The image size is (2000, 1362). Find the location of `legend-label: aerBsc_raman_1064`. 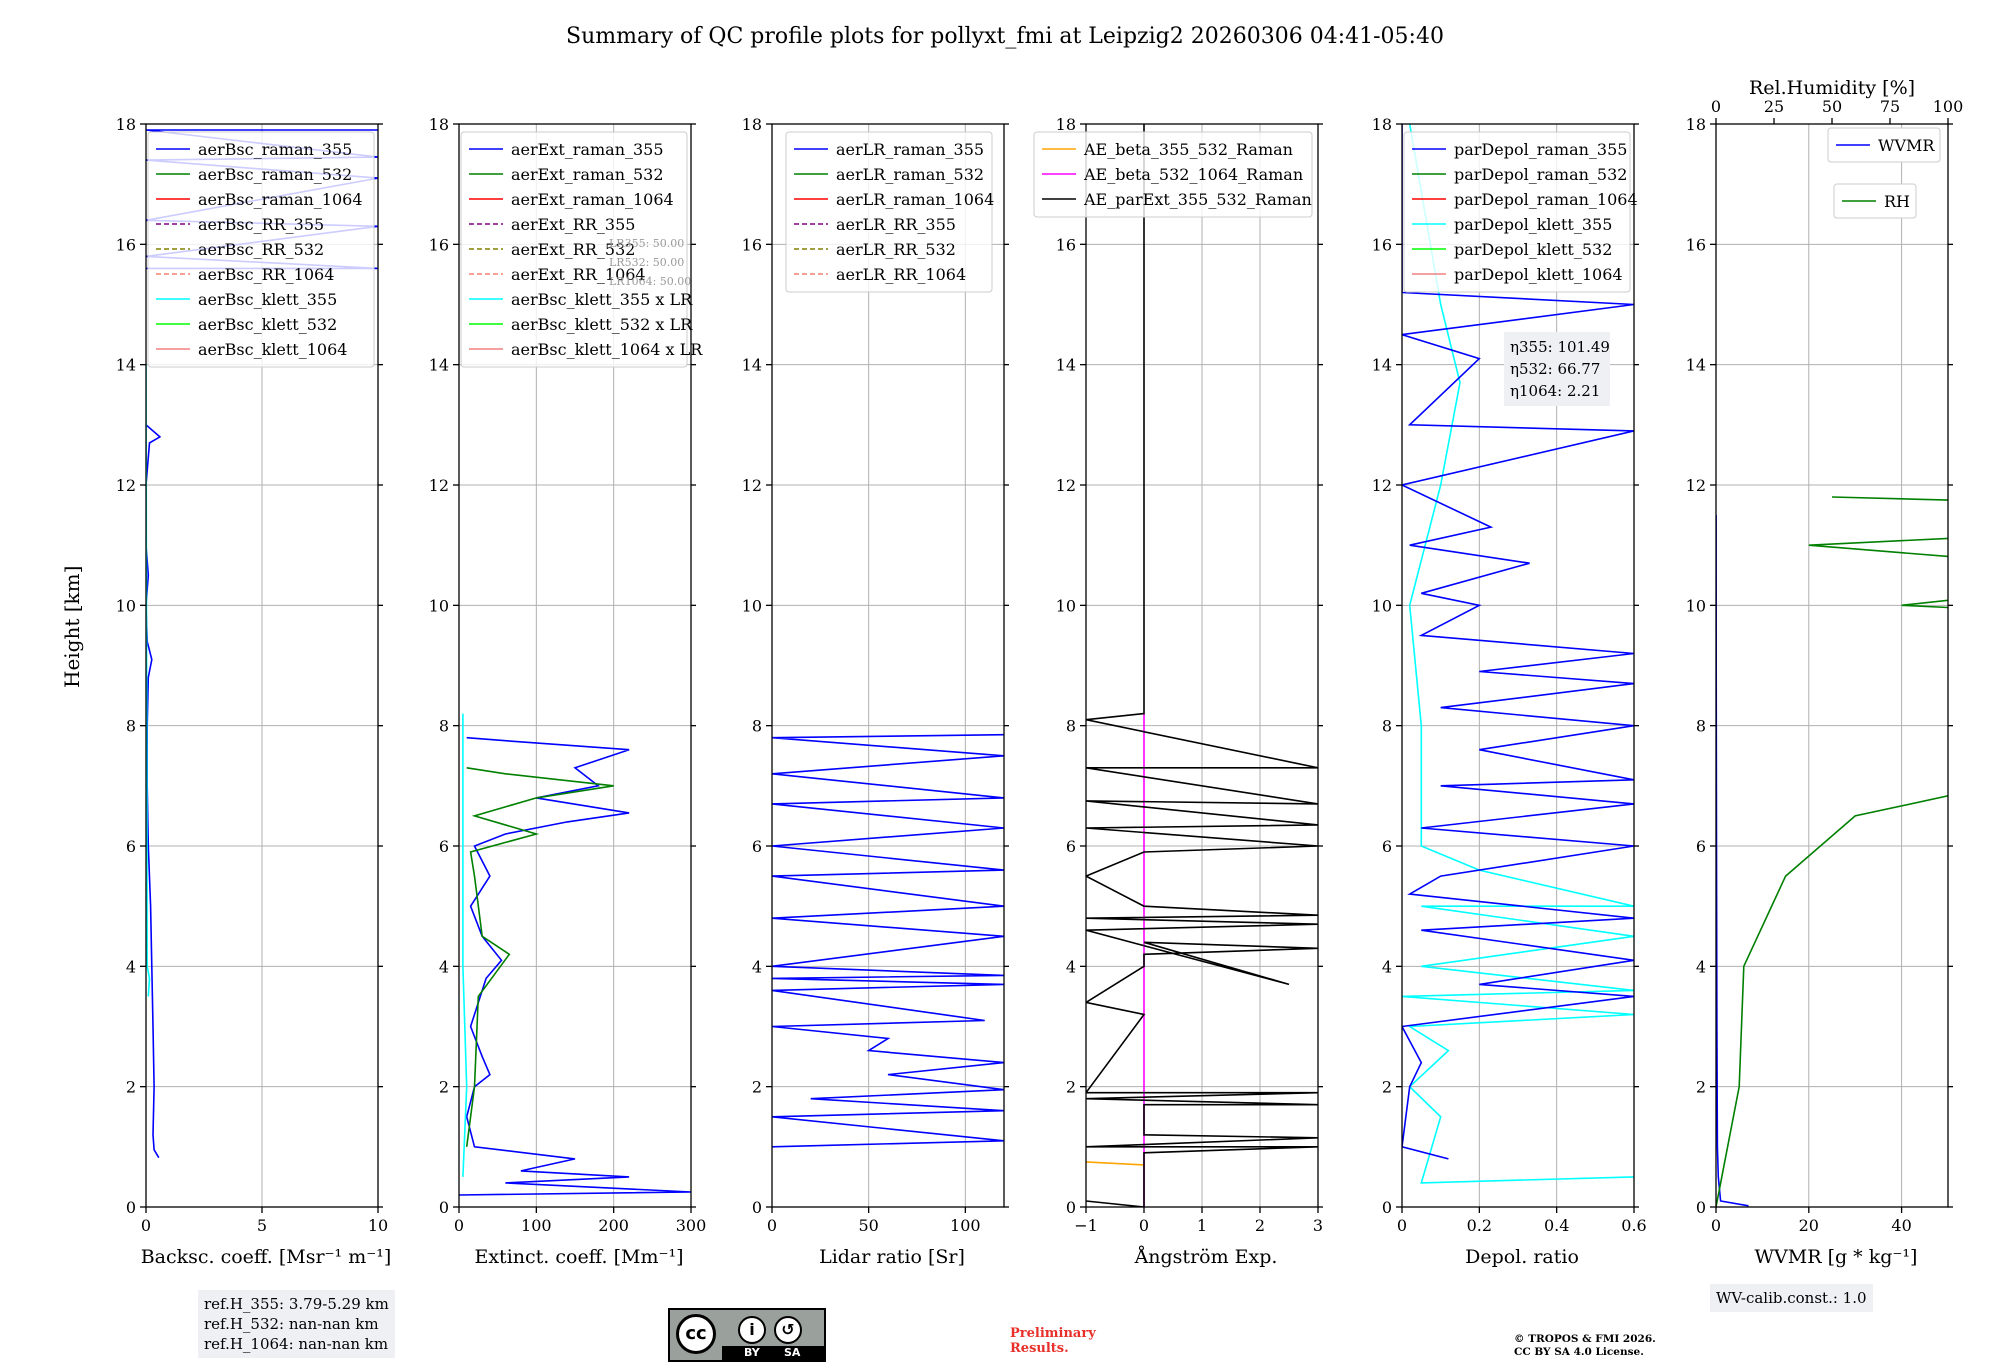

legend-label: aerBsc_raman_1064 is located at coordinates (280, 199).